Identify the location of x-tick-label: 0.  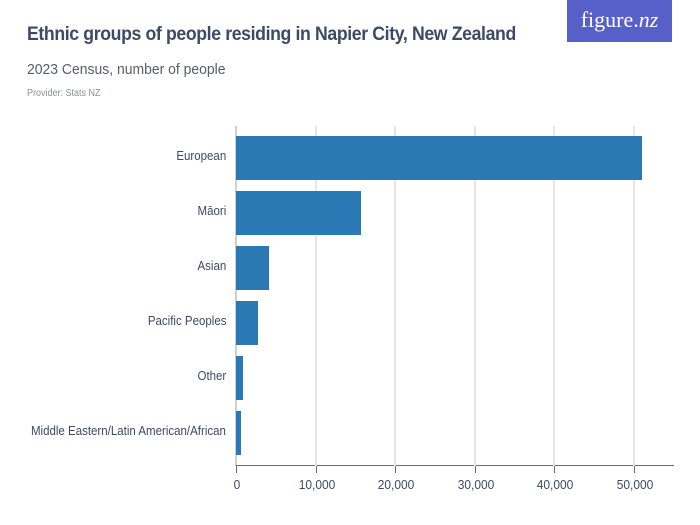
(237, 484).